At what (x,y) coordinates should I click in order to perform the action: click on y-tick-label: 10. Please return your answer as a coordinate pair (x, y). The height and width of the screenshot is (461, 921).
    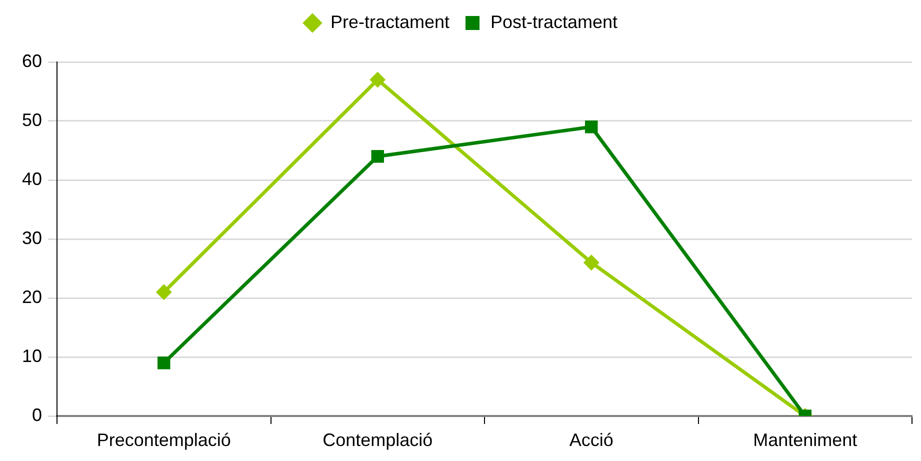
    Looking at the image, I should click on (32, 356).